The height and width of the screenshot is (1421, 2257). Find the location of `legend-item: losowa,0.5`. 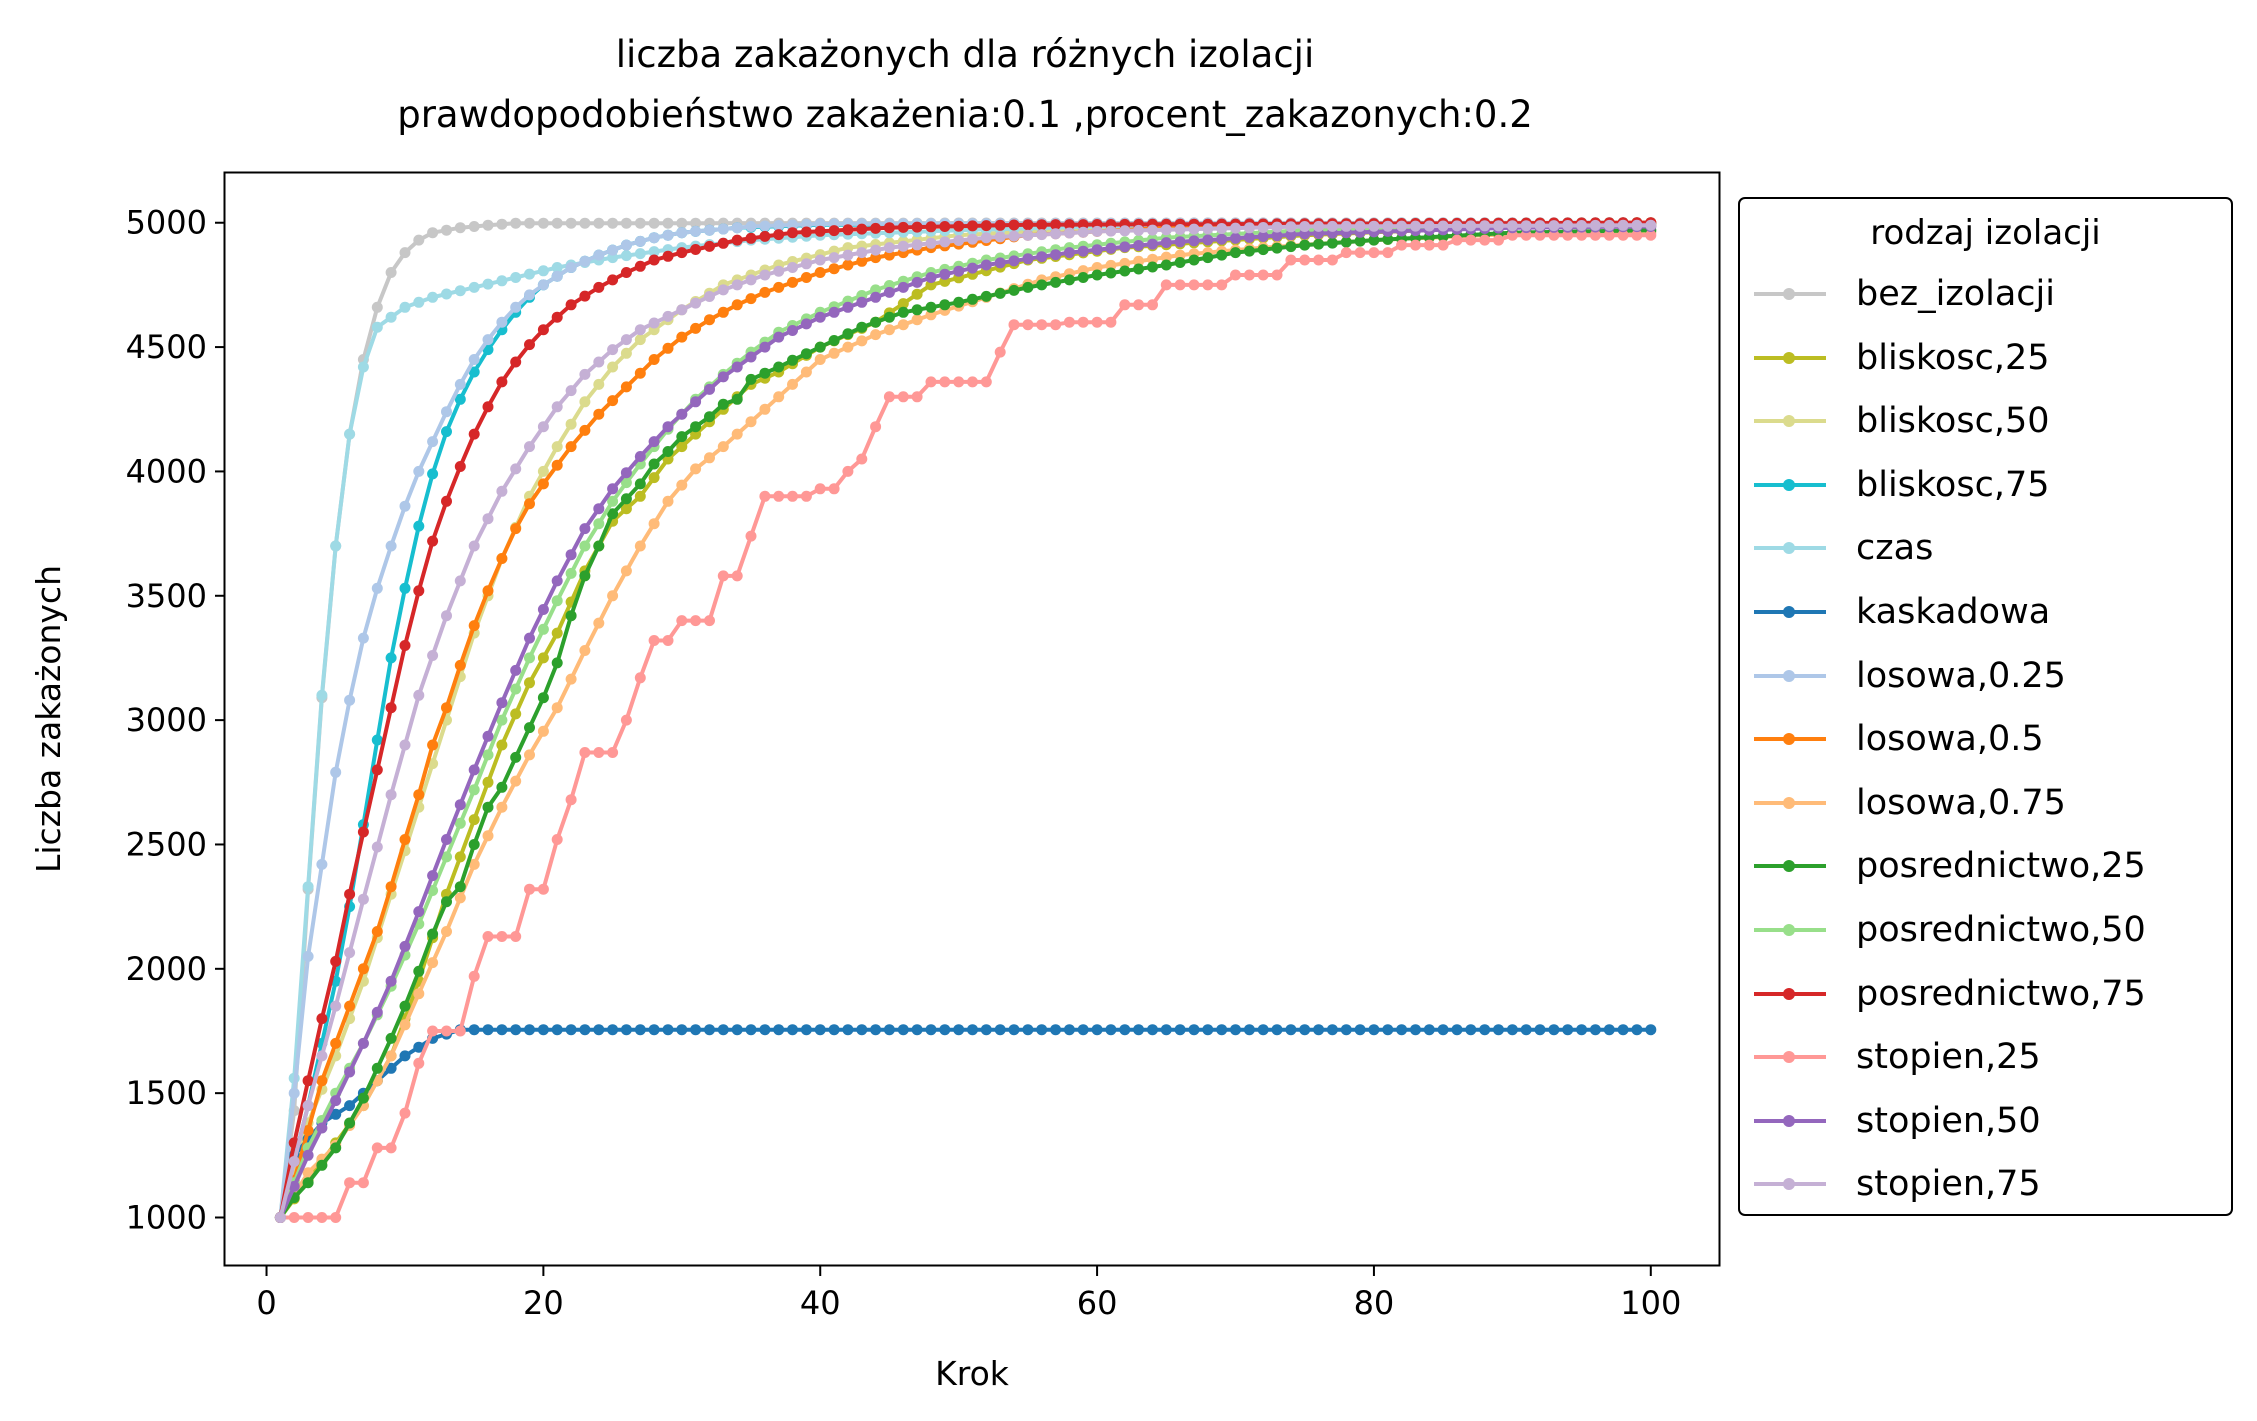

legend-item: losowa,0.5 is located at coordinates (1899, 739).